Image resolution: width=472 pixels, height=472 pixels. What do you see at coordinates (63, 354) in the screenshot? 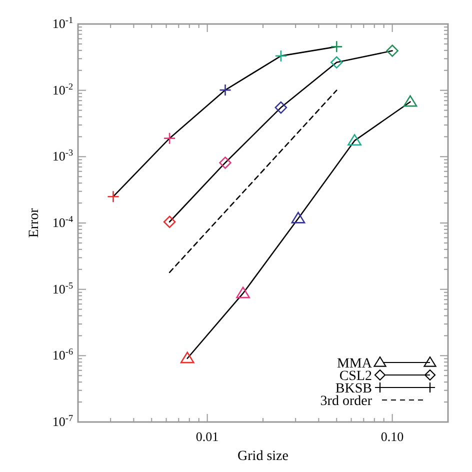
I see `y-tick-label: 10$^{-6}$` at bounding box center [63, 354].